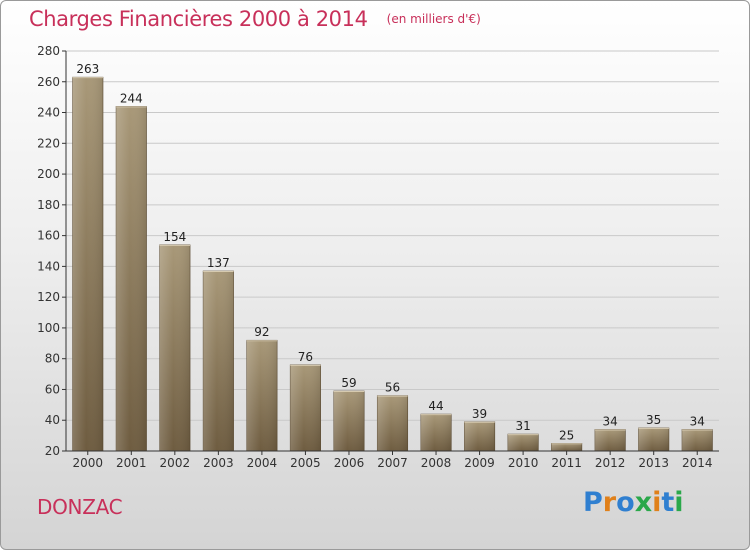  Describe the element at coordinates (87, 463) in the screenshot. I see `x-tick-label: 2000` at that location.